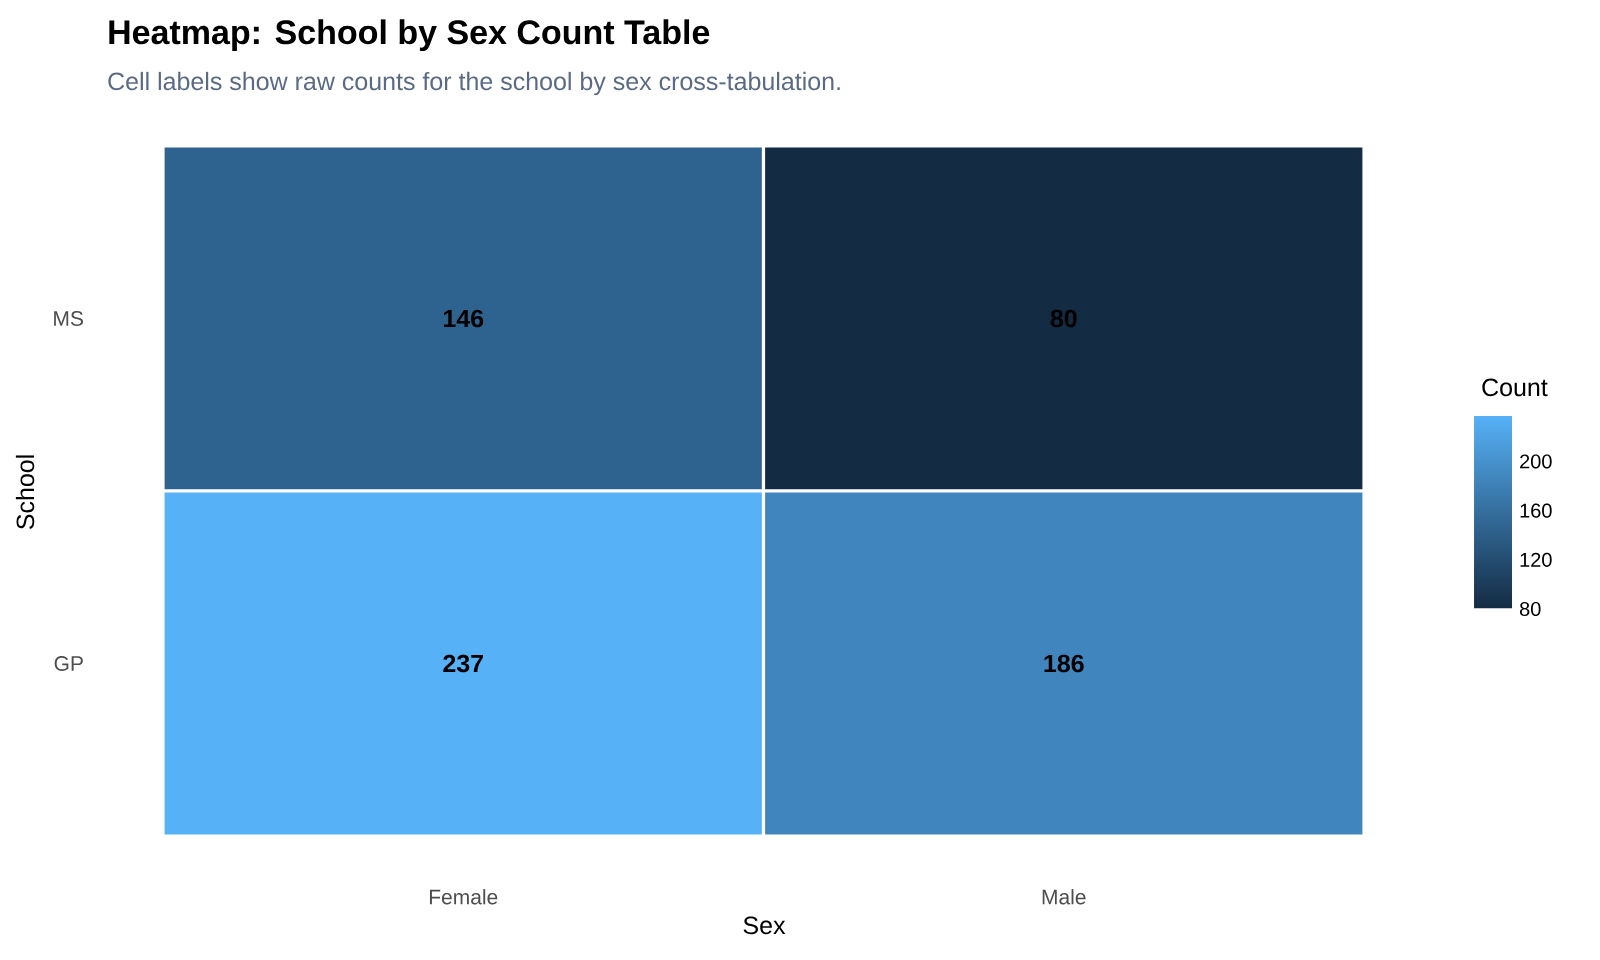 Image resolution: width=1600 pixels, height=960 pixels. I want to click on color-bar-label: 200, so click(1536, 461).